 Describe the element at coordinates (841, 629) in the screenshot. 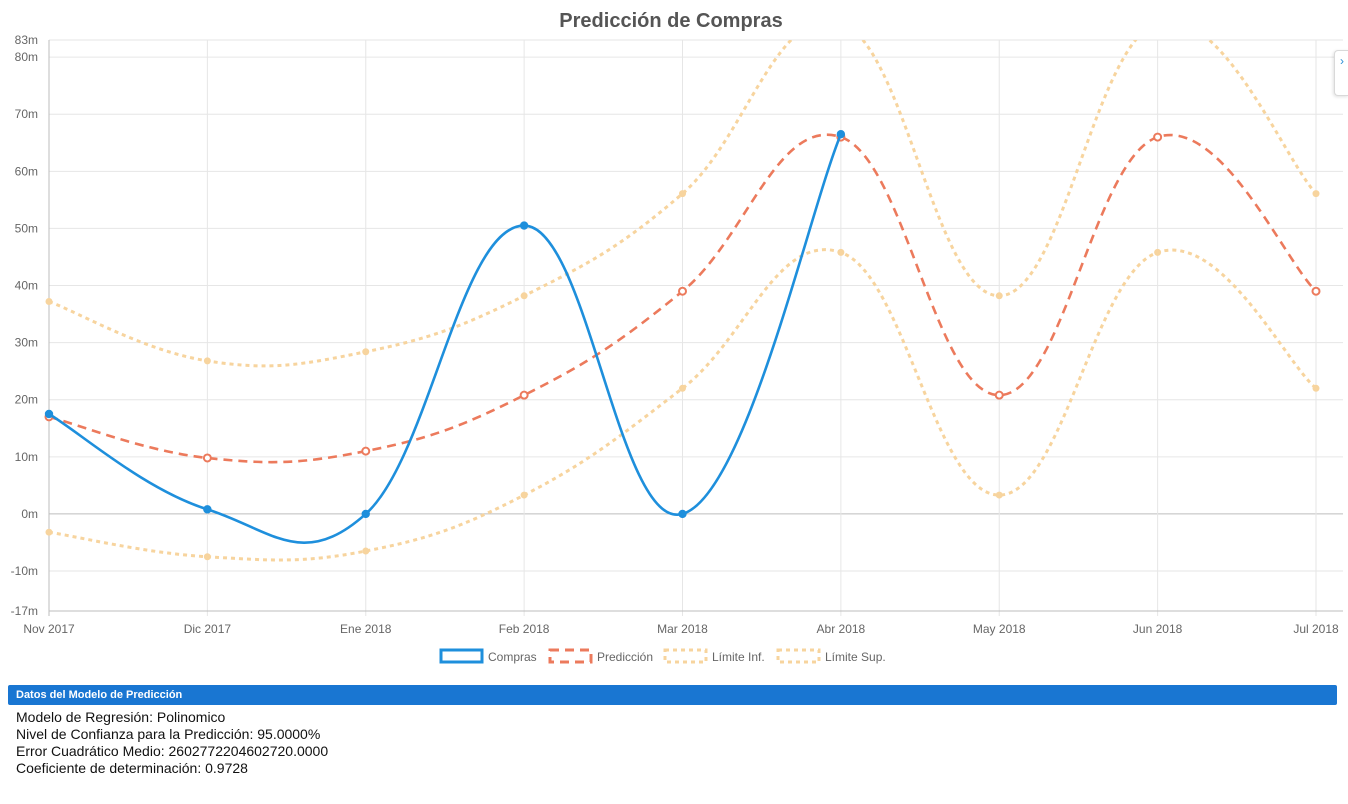

I see `x-tick-label: Abr 2018` at that location.